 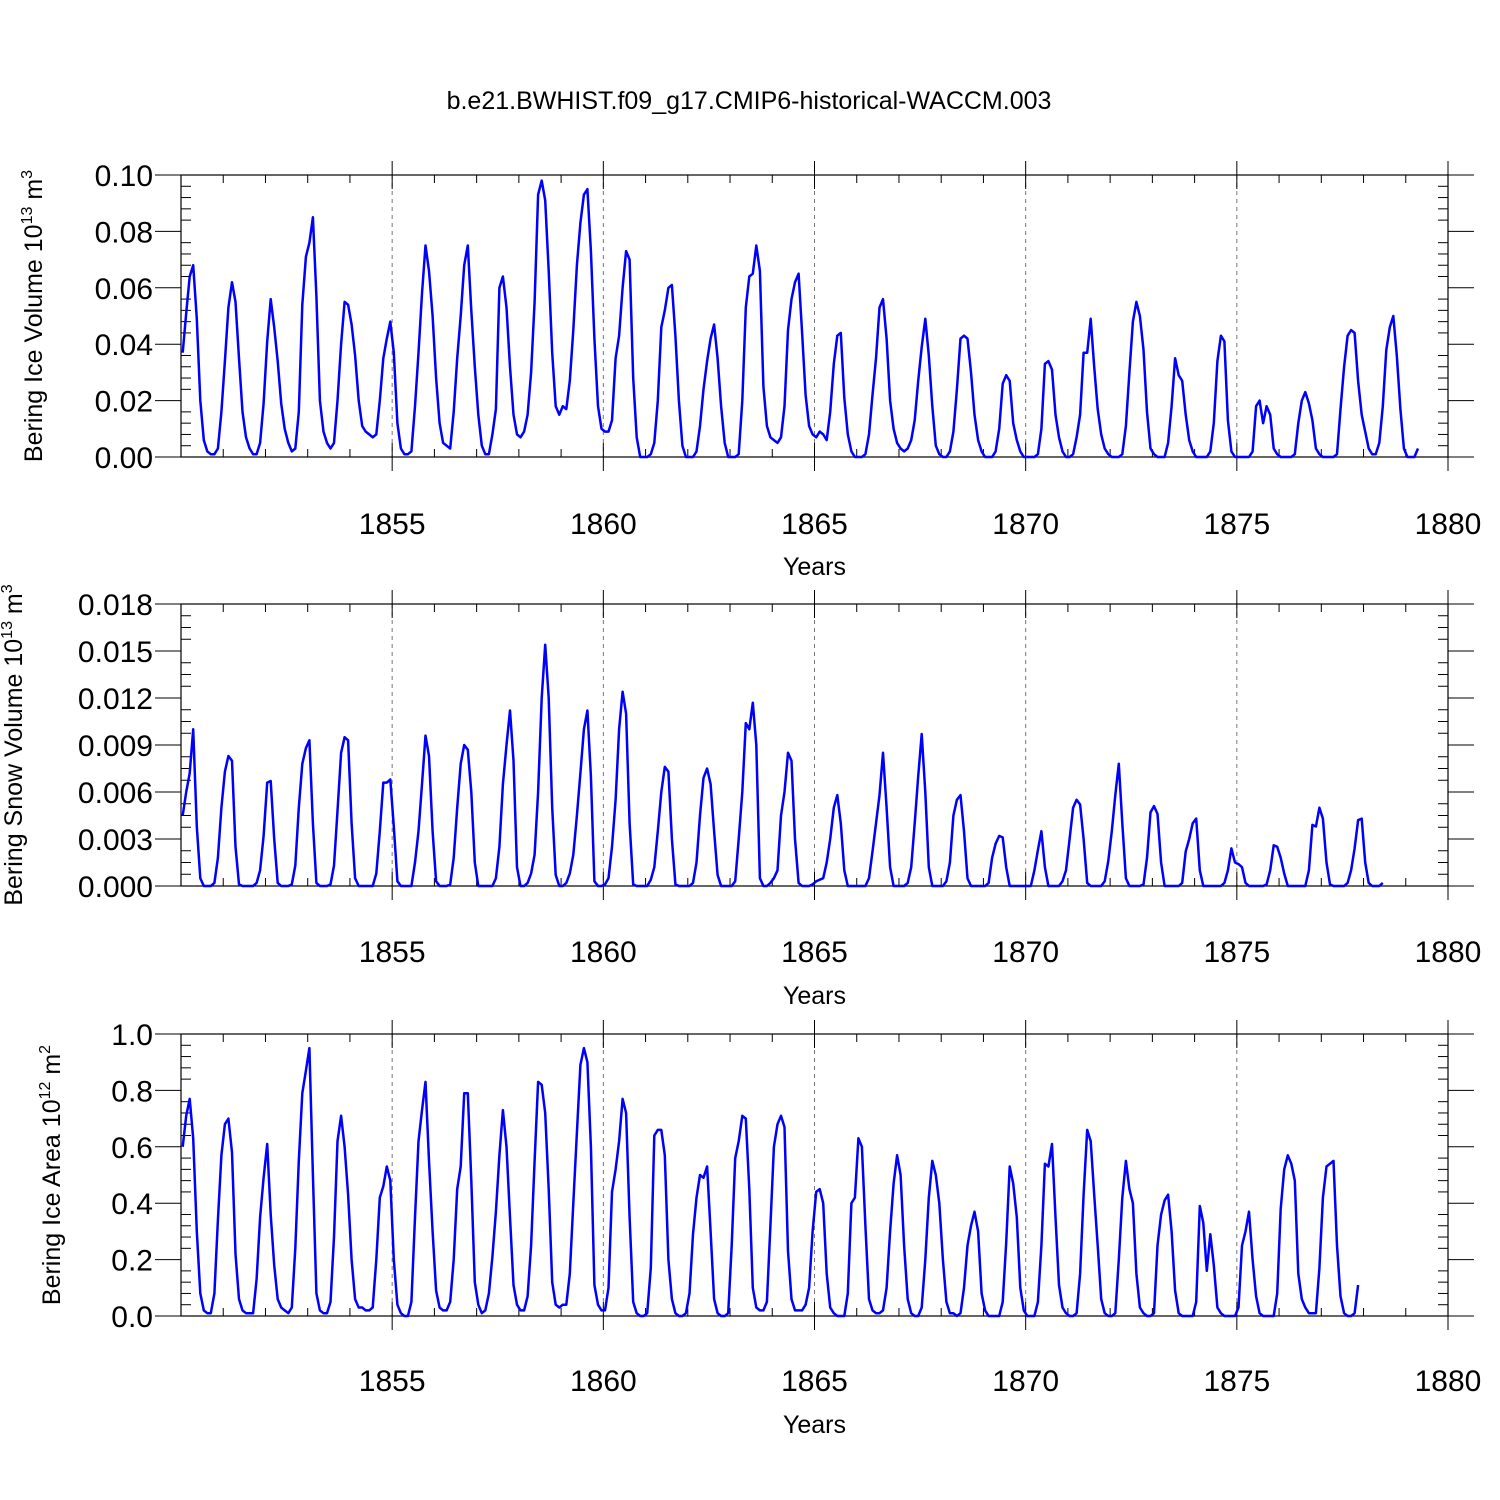 What do you see at coordinates (115, 605) in the screenshot?
I see `y-tick-label: 0.018` at bounding box center [115, 605].